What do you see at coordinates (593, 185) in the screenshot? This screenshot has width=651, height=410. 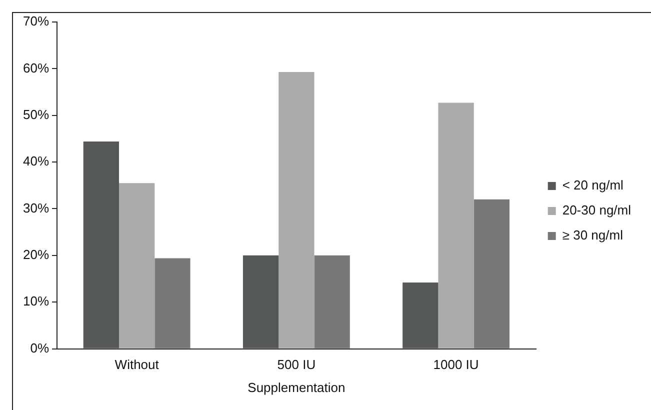 I see `legend-label: < 20 ng/ml` at bounding box center [593, 185].